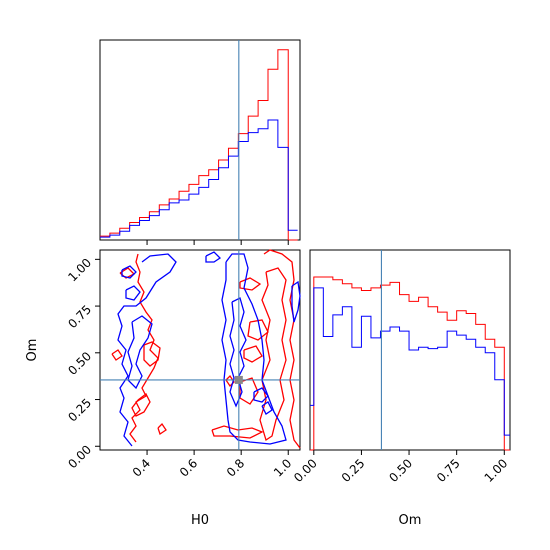 The height and width of the screenshot is (550, 550). What do you see at coordinates (353, 470) in the screenshot?
I see `hist-om-xtick-label: 0.25` at bounding box center [353, 470].